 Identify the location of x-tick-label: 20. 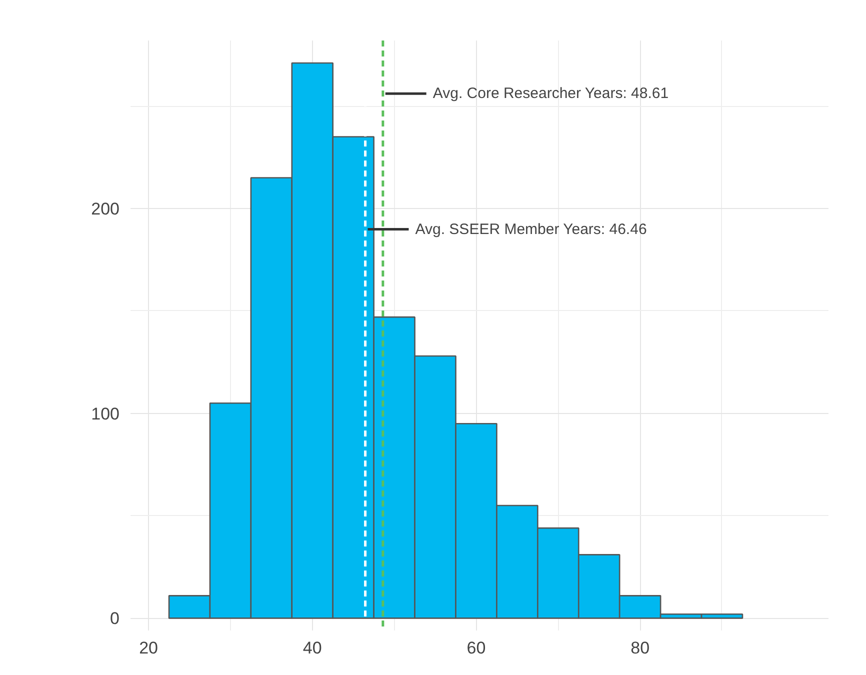
(148, 648).